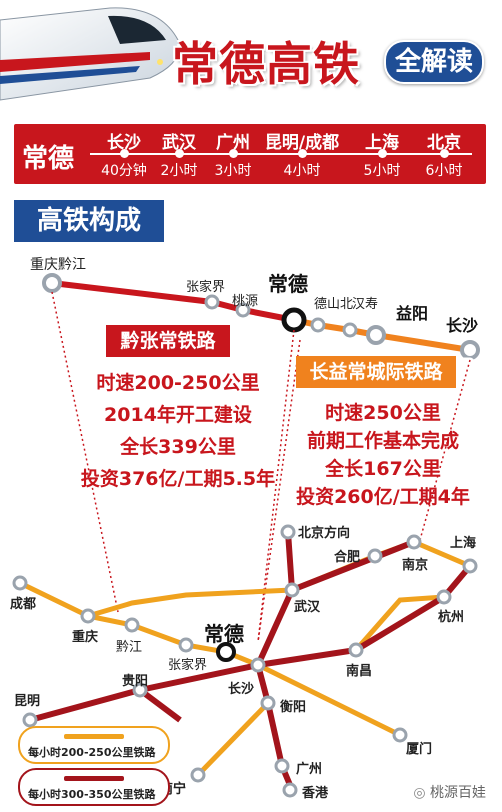  Describe the element at coordinates (470, 566) in the screenshot. I see `city-shanghai` at that location.